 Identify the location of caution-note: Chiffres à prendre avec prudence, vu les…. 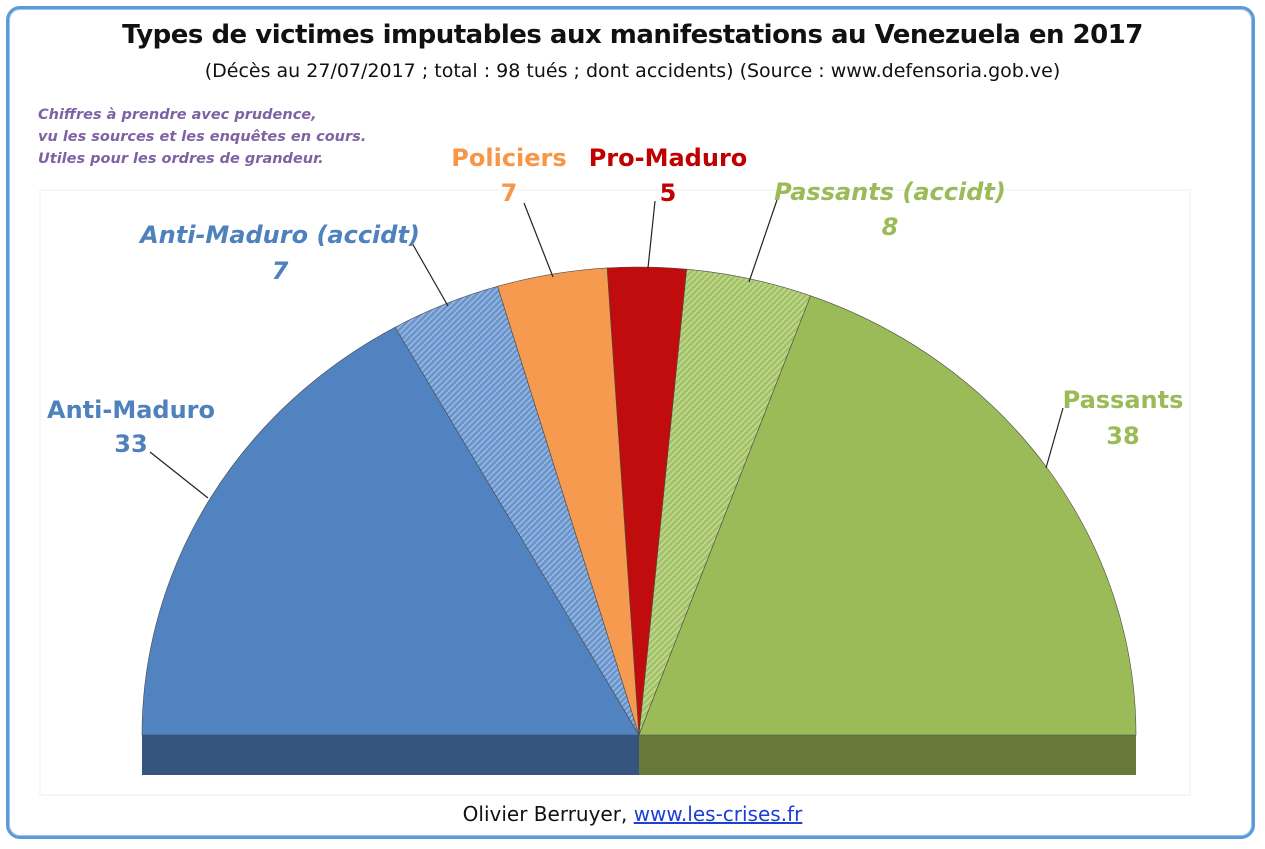
(202, 137).